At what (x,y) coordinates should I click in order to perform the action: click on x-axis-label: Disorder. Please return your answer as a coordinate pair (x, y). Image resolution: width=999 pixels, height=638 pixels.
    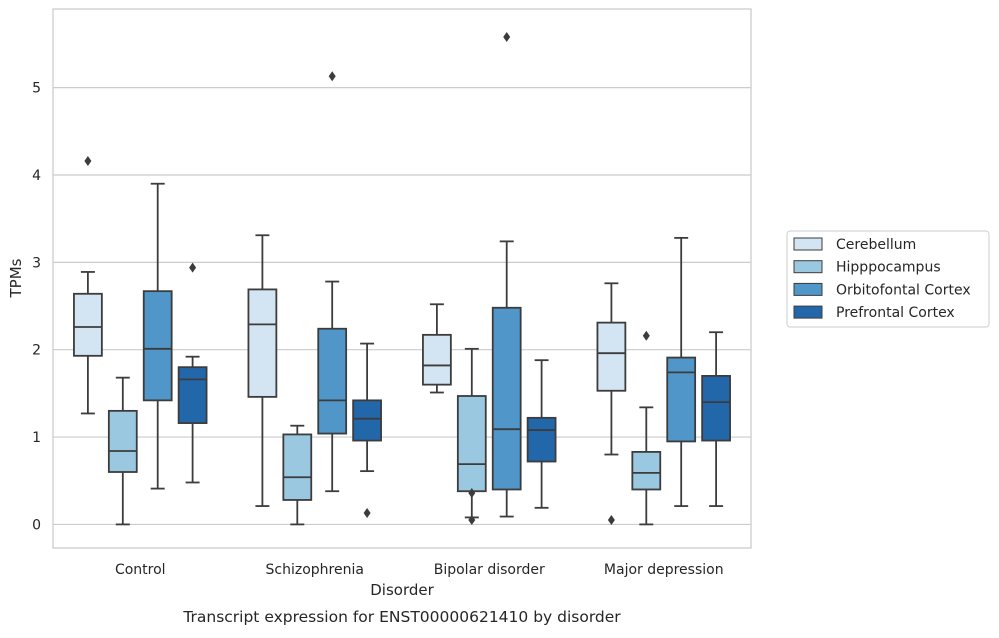
    Looking at the image, I should click on (402, 590).